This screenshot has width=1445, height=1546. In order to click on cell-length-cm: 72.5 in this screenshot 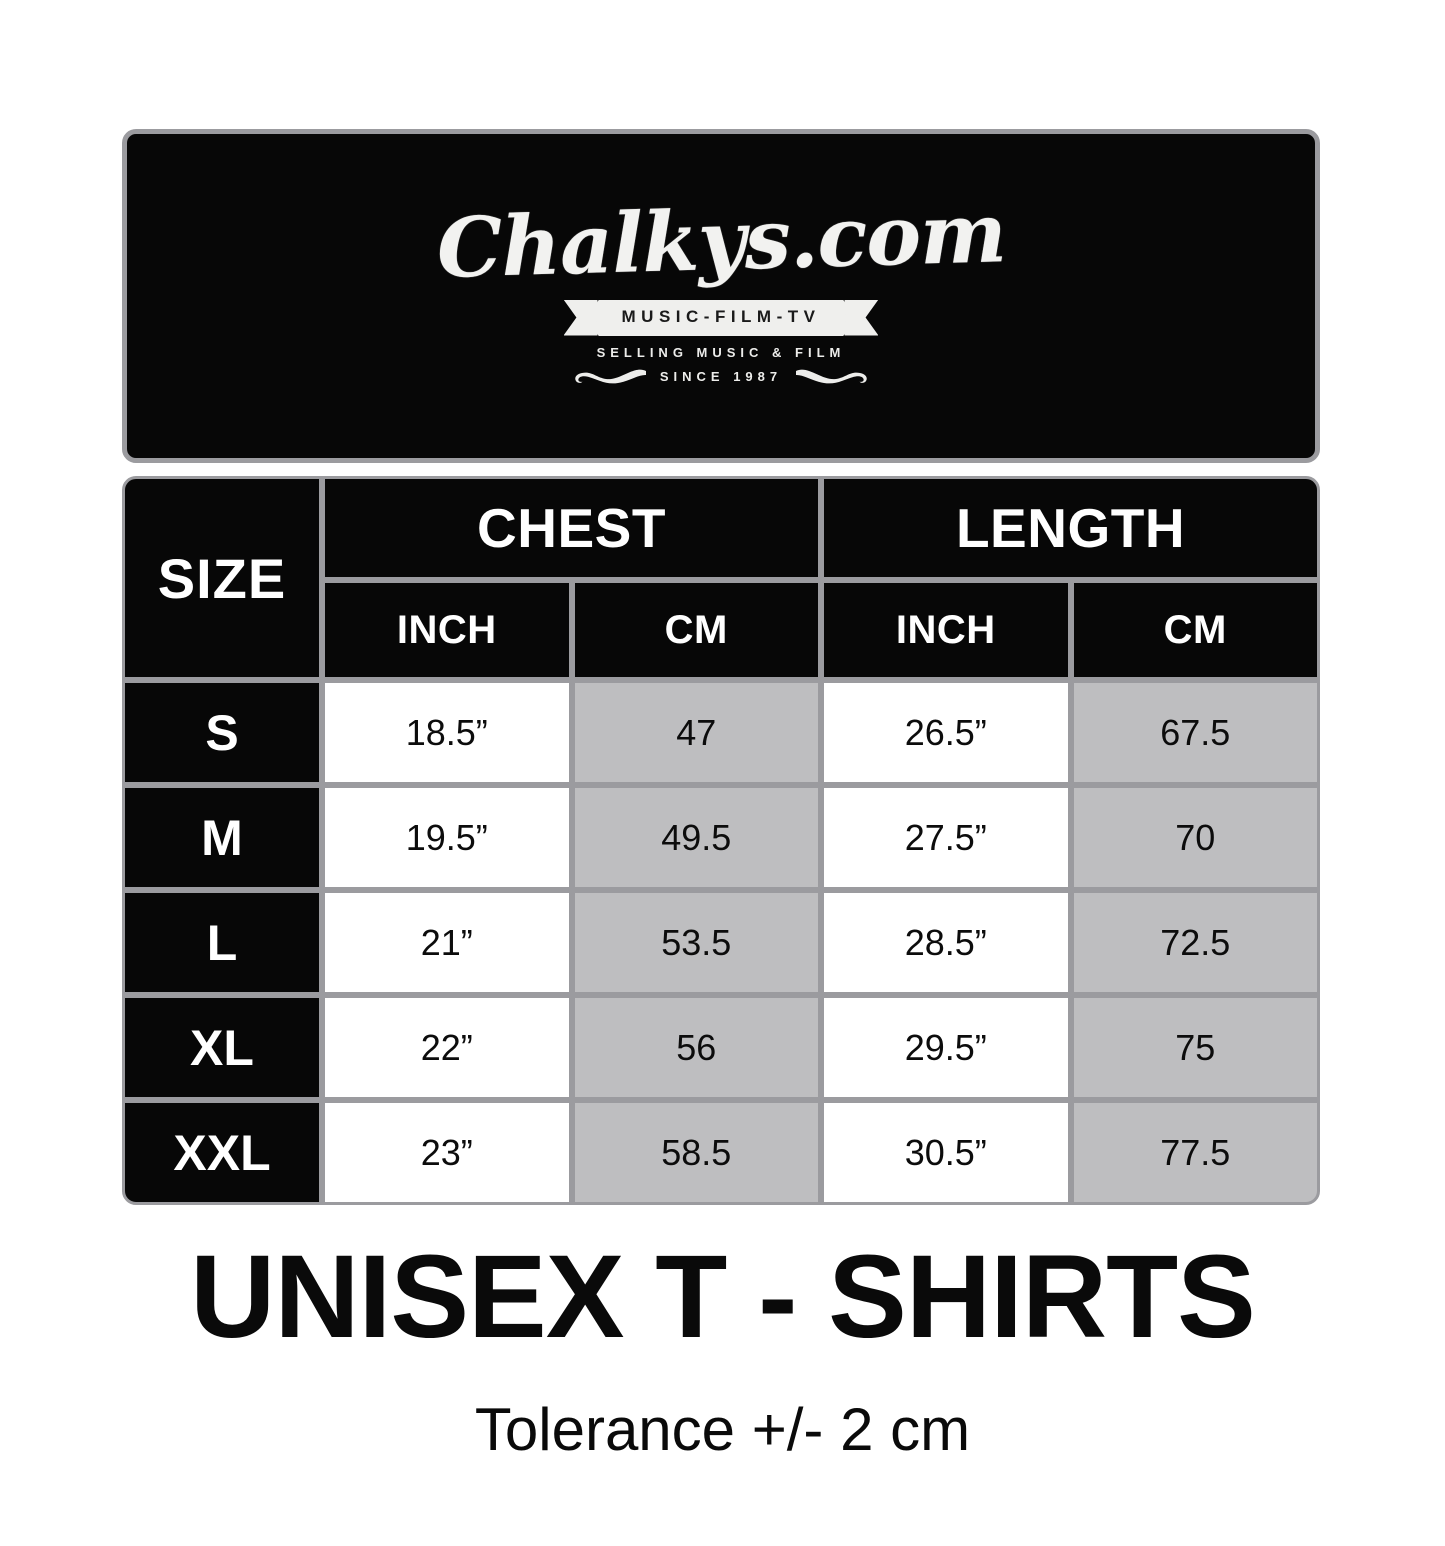, I will do `click(1195, 942)`.